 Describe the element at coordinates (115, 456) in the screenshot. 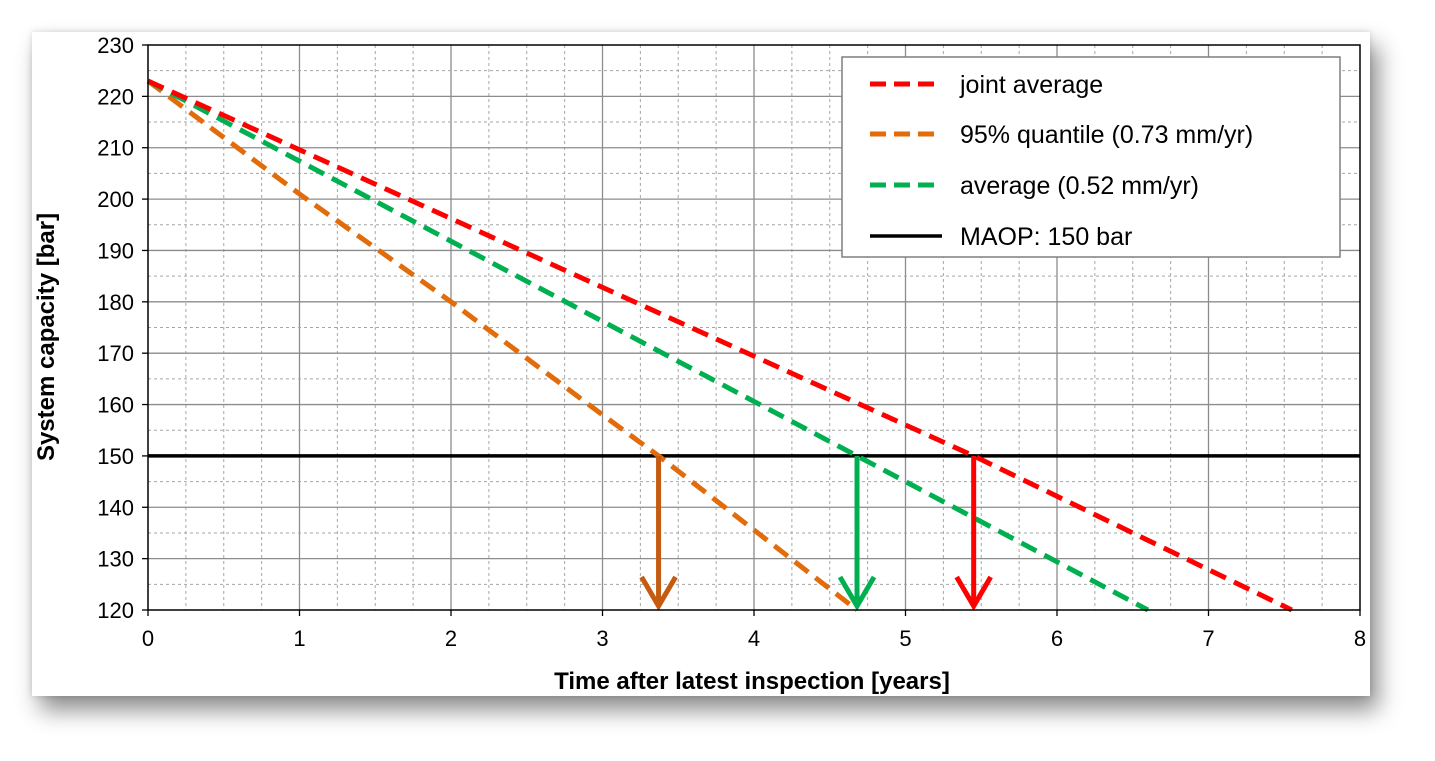

I see `y-tick-label: 150` at that location.